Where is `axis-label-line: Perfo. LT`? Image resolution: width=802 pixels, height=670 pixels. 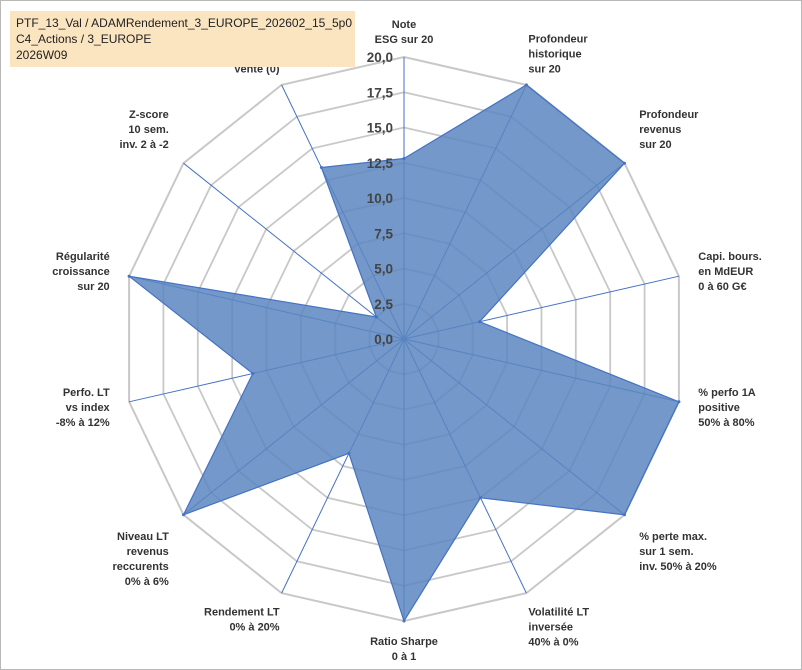 axis-label-line: Perfo. LT is located at coordinates (86, 393).